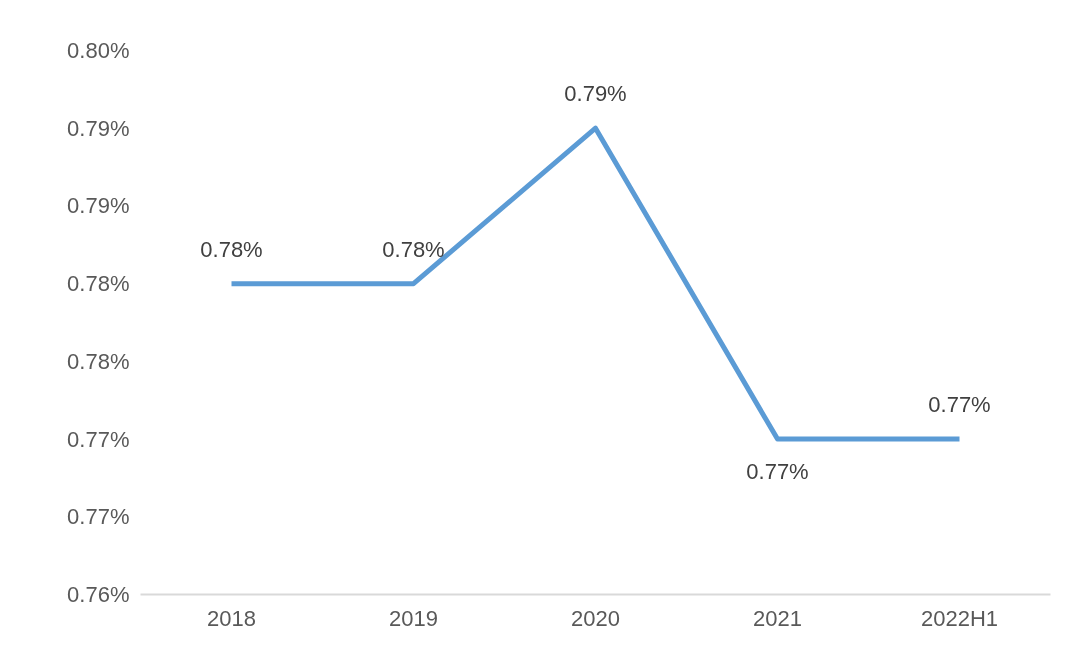 The width and height of the screenshot is (1080, 654). What do you see at coordinates (413, 618) in the screenshot?
I see `x-tick-label: 2019` at bounding box center [413, 618].